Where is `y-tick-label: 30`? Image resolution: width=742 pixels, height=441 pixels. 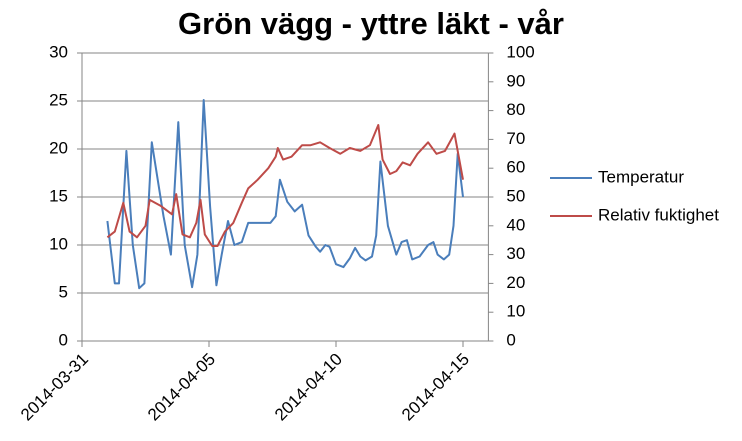 y-tick-label: 30 is located at coordinates (58, 51).